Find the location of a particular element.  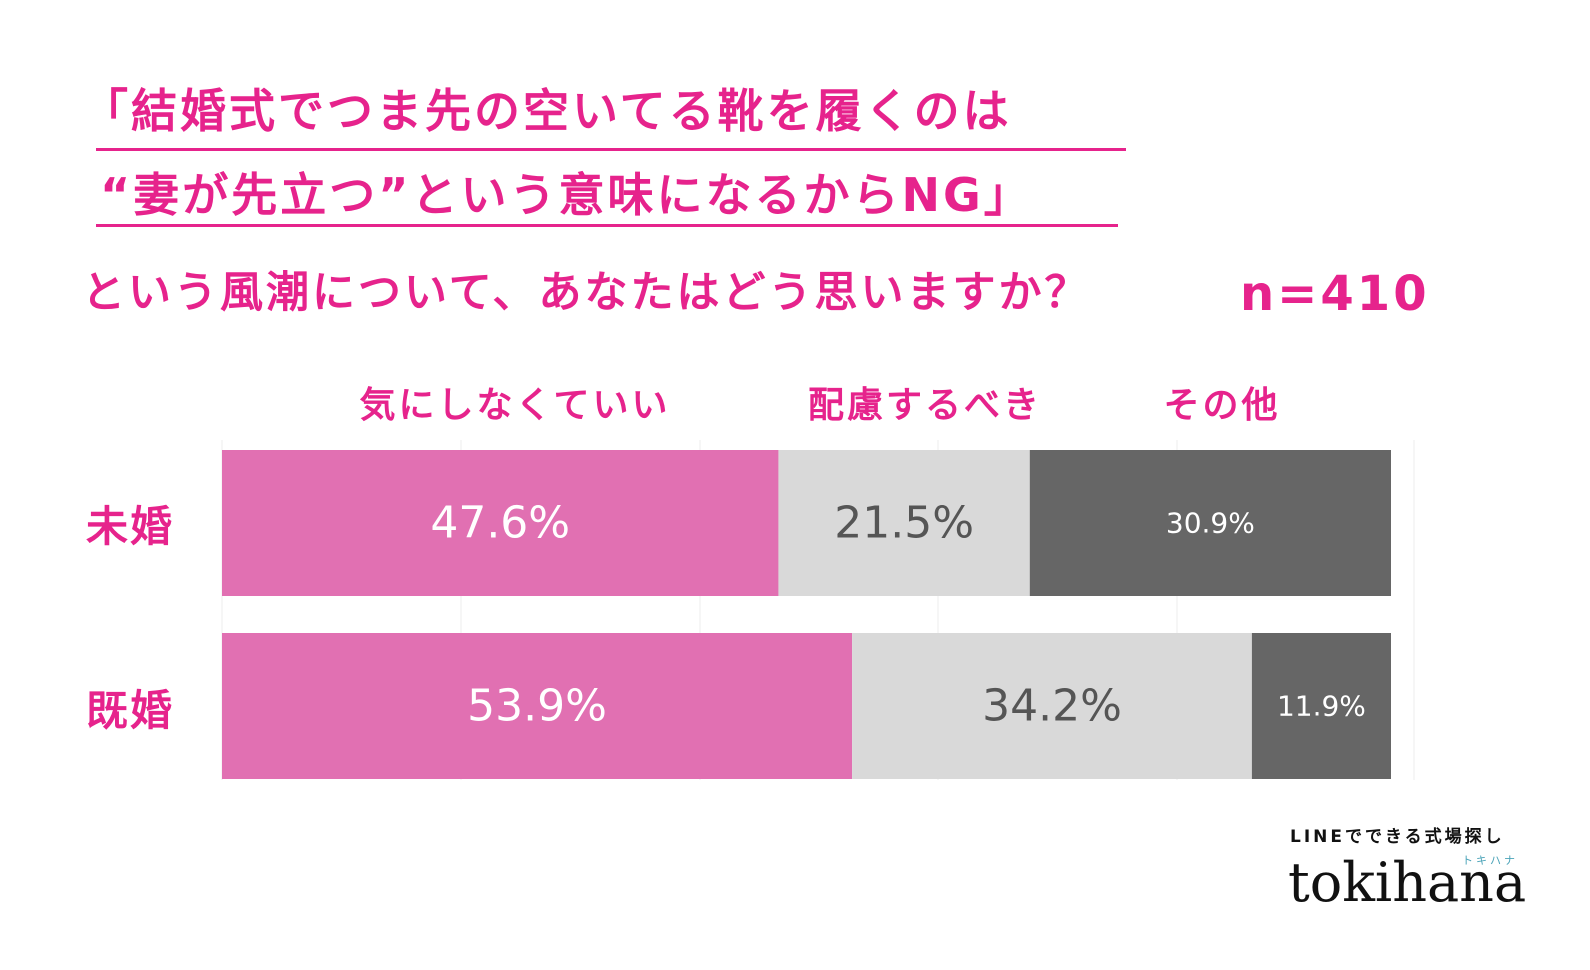

data-label: 53.9% is located at coordinates (537, 706).